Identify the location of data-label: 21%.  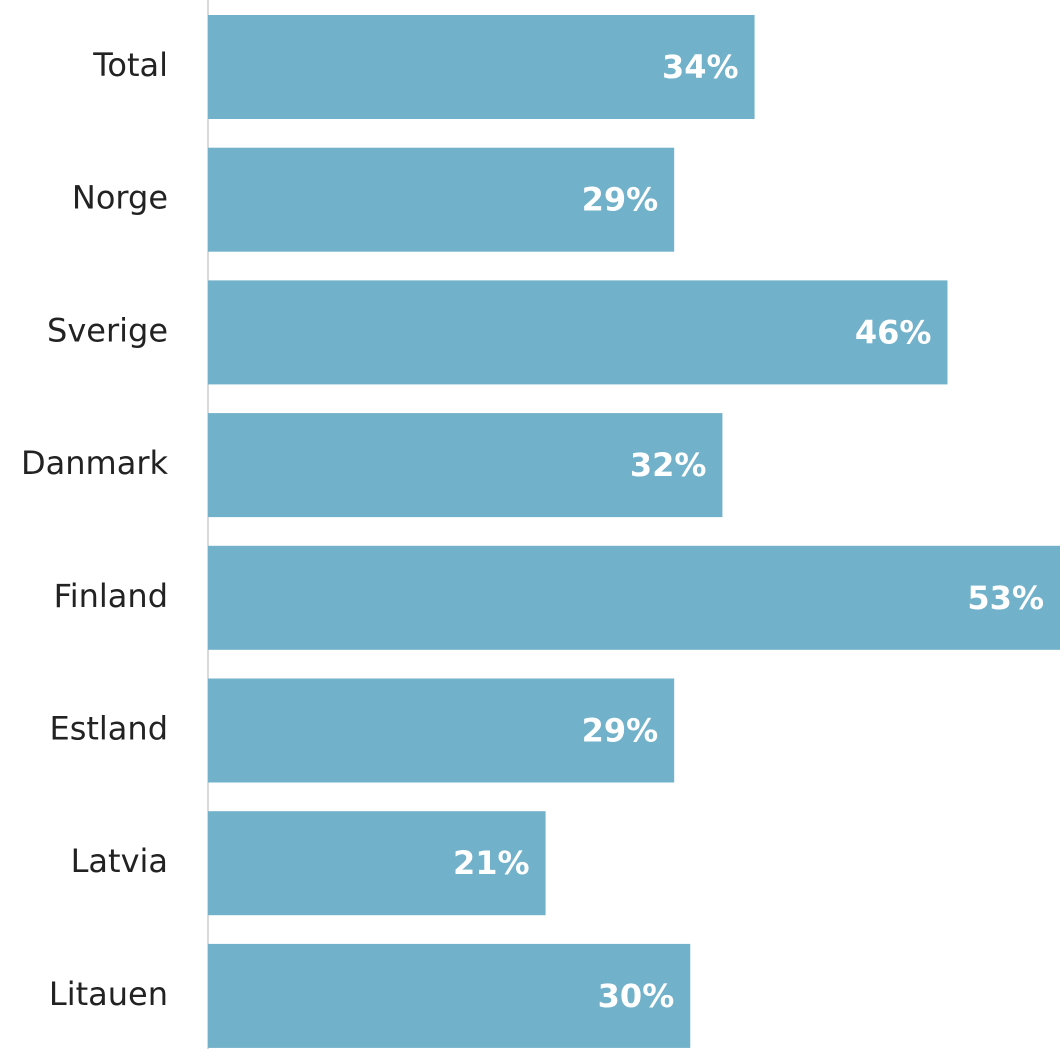
(491, 863).